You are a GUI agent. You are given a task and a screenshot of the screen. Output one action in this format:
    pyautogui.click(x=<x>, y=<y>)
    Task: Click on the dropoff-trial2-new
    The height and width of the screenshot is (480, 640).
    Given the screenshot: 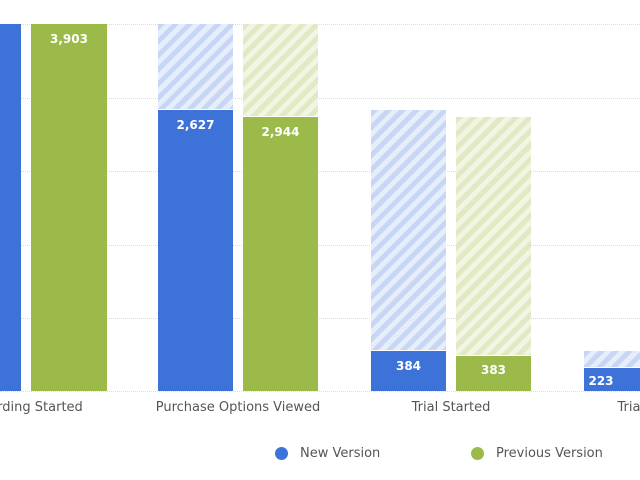 What is the action you would take?
    pyautogui.click(x=612, y=359)
    